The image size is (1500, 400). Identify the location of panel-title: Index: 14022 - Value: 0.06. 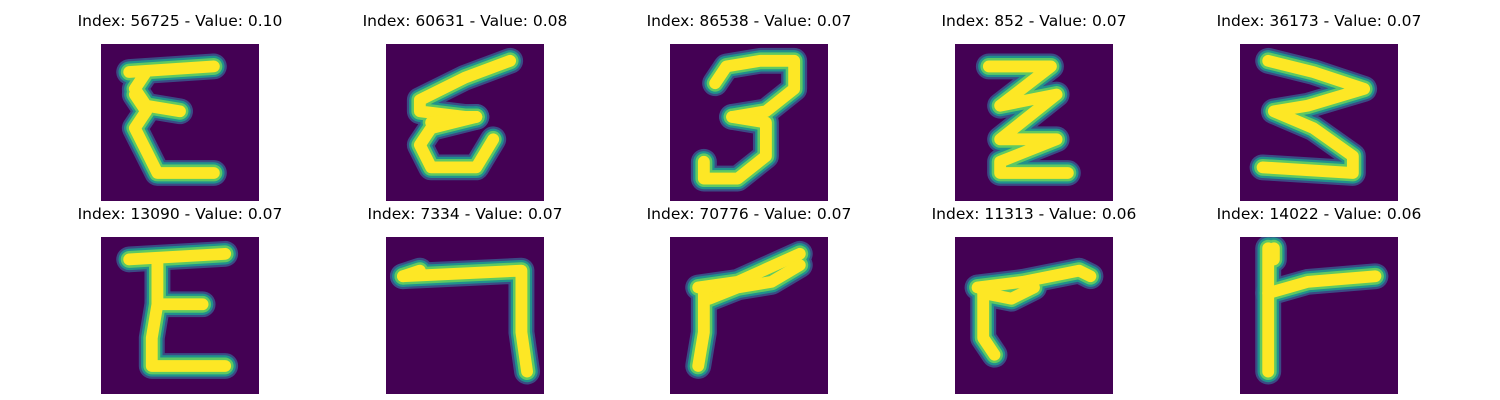
(1319, 214).